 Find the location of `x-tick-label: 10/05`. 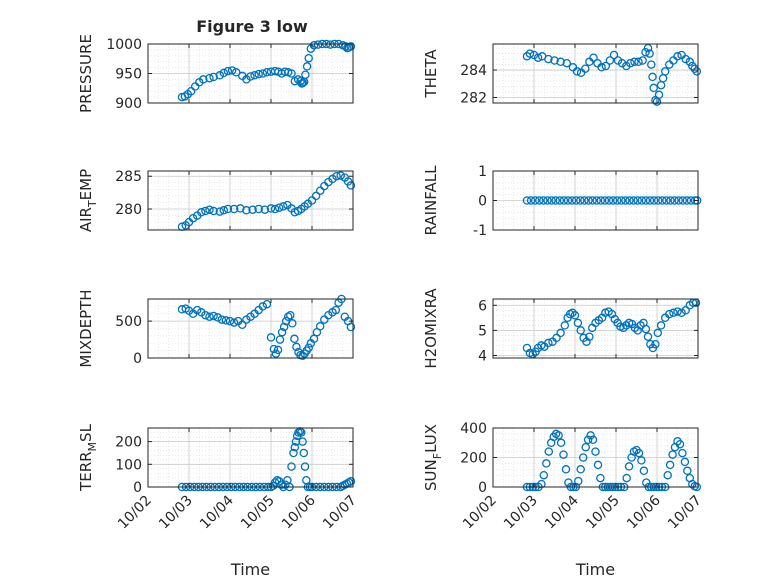

x-tick-label: 10/05 is located at coordinates (258, 513).